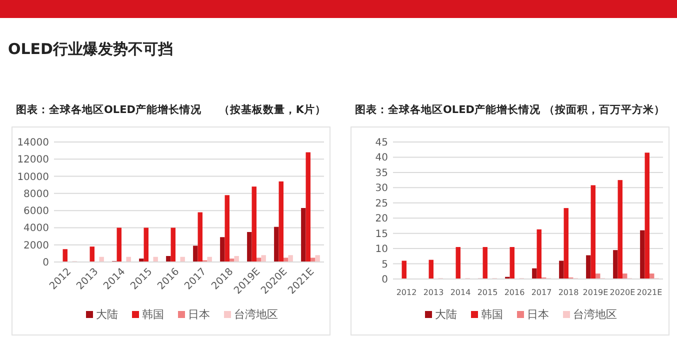 The height and width of the screenshot is (355, 677). Describe the element at coordinates (649, 292) in the screenshot. I see `x-tick-label: 2021E` at that location.